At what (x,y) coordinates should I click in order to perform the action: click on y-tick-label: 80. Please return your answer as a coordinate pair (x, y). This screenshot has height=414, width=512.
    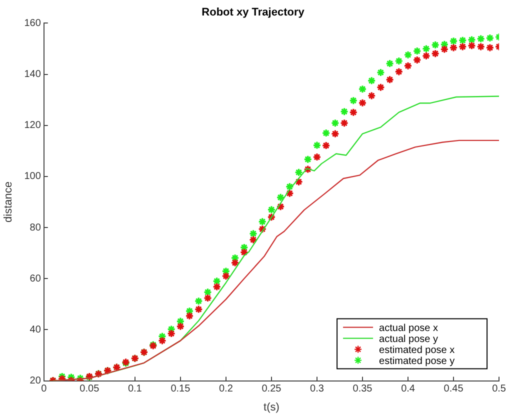
    Looking at the image, I should click on (36, 228).